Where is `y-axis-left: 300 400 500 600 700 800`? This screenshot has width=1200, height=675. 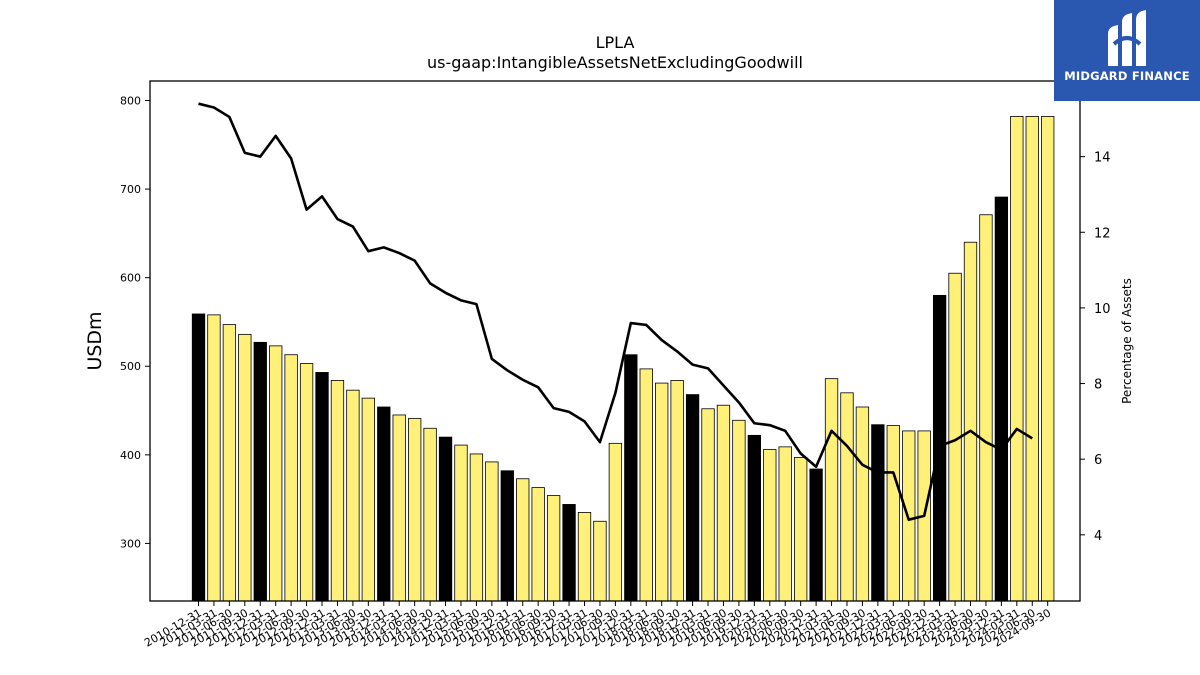 y-axis-left: 300 400 500 600 700 800 is located at coordinates (135, 322).